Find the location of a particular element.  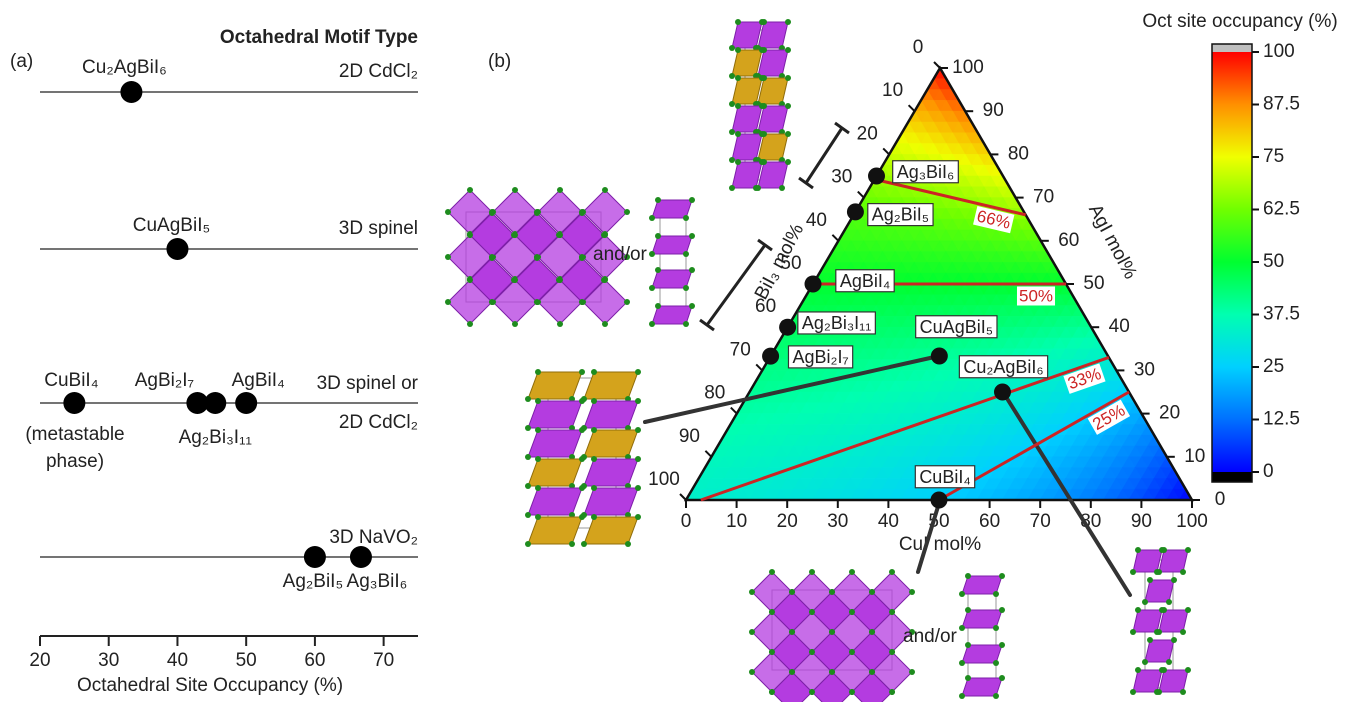

dot is located at coordinates (314, 557).